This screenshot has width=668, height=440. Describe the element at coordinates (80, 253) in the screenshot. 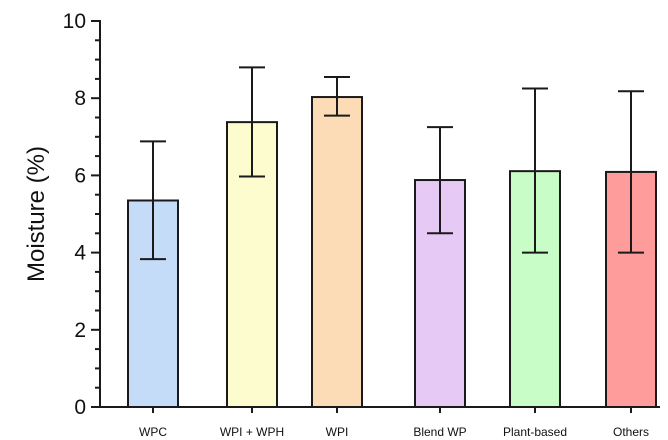

I see `y-tick-label-4: 4` at that location.